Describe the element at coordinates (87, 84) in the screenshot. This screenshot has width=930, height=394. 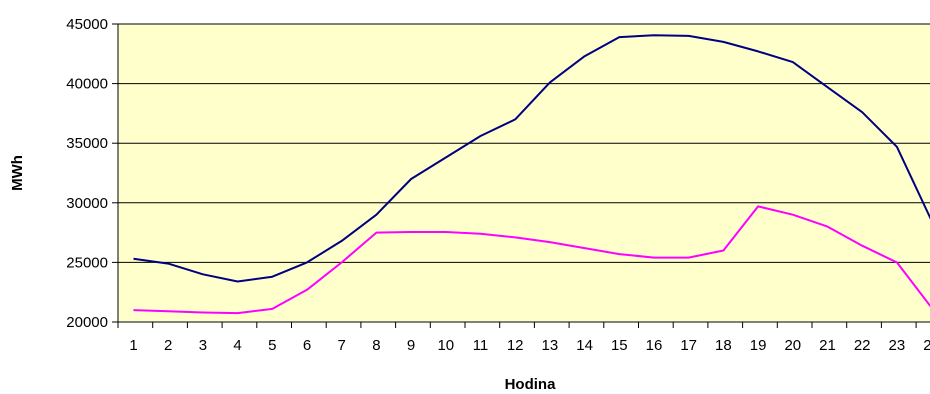
I see `y-tick-label: 40000` at that location.